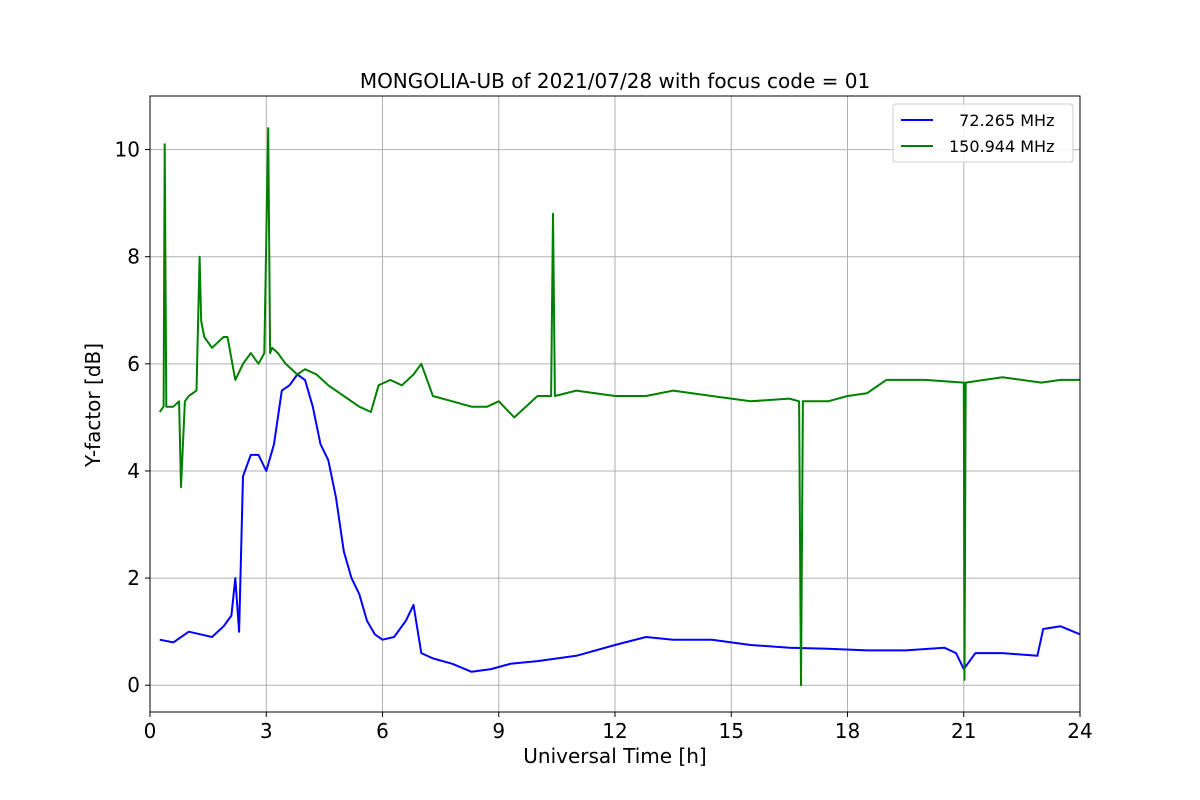 This screenshot has width=1200, height=800. I want to click on legend-entry-label: 72.265 MHz, so click(1001, 120).